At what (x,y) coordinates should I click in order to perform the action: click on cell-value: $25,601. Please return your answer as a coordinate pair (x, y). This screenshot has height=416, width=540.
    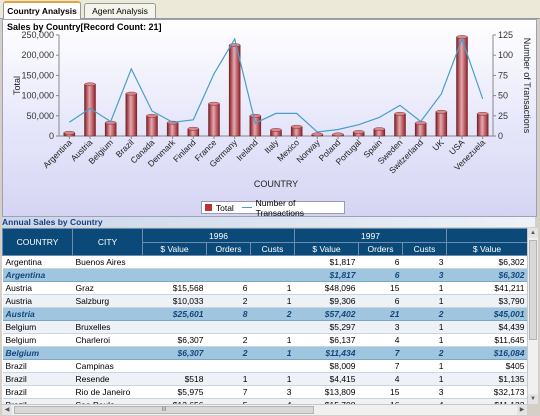
    Looking at the image, I should click on (174, 314).